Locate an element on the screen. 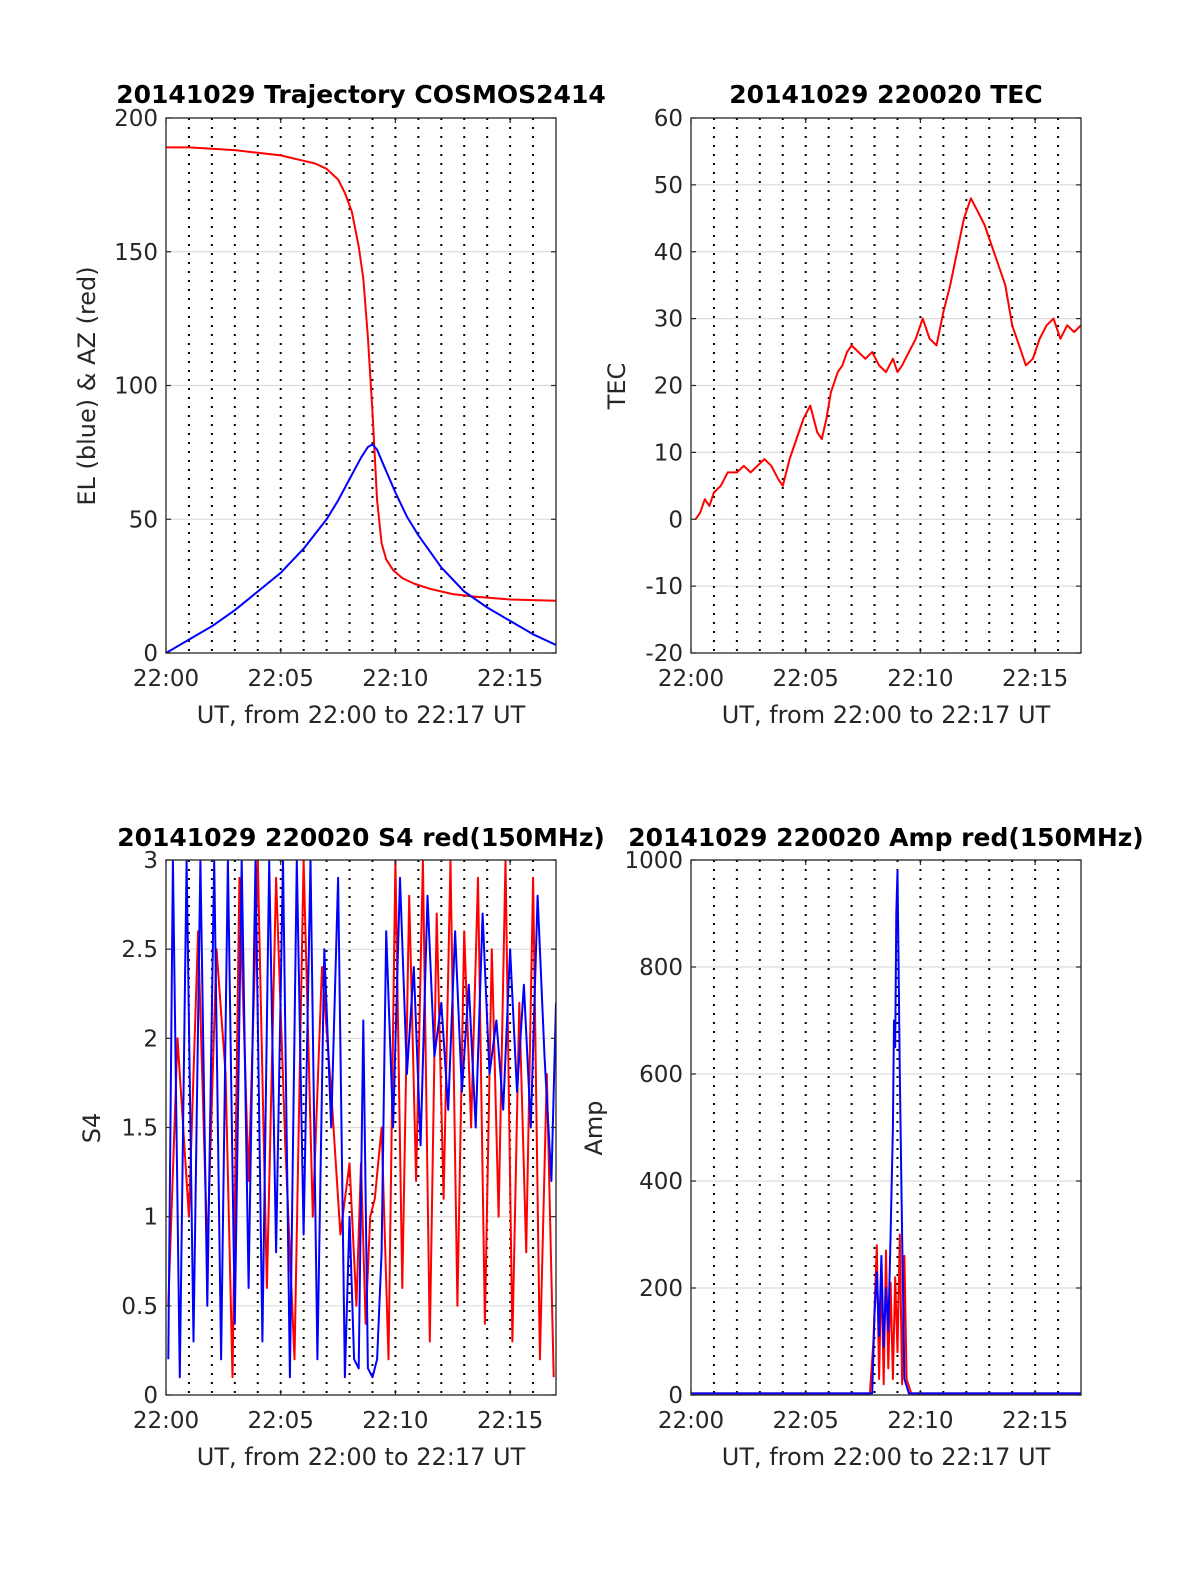 The height and width of the screenshot is (1575, 1200). y-tick-label: -20 is located at coordinates (664, 654).